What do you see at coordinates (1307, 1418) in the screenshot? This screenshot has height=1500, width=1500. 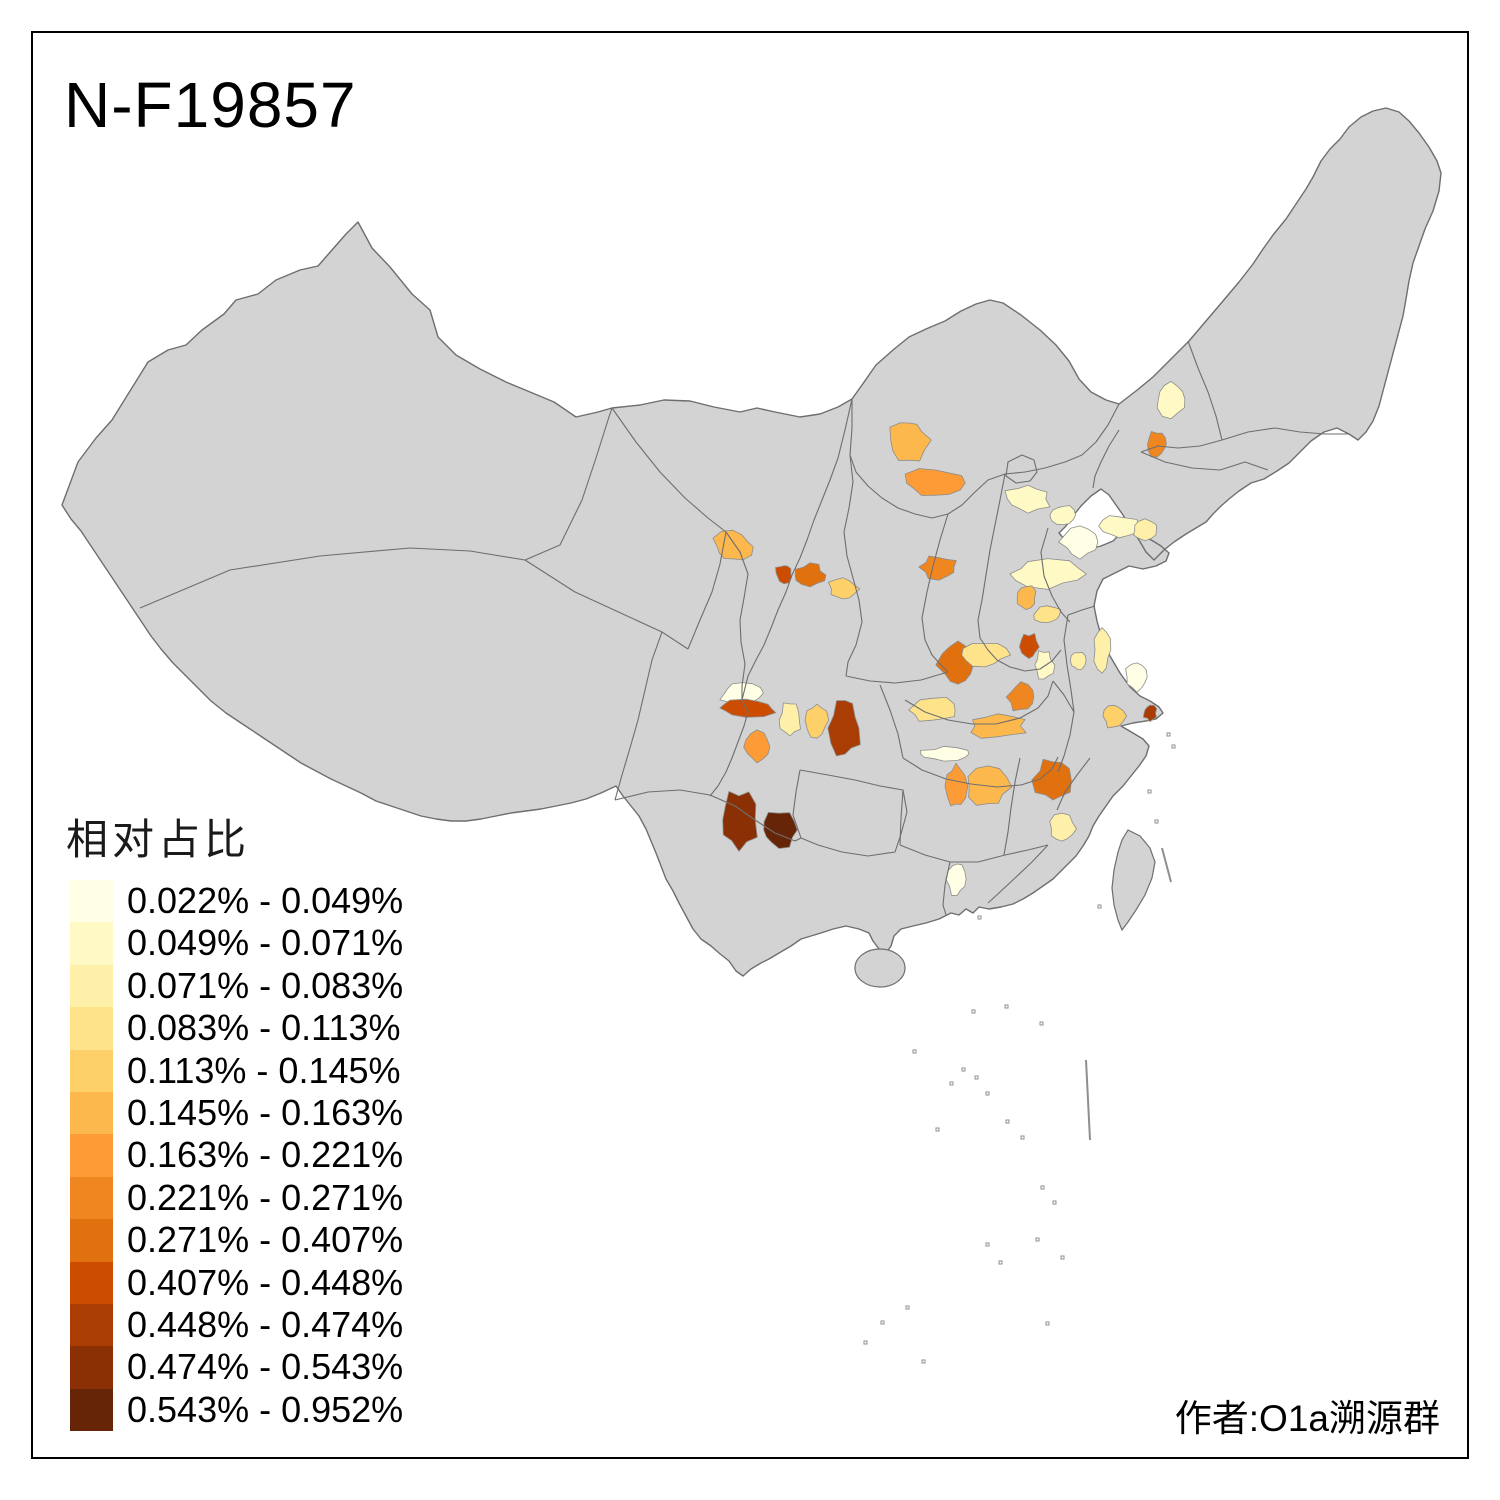 I see `attribution-text: 作者:O1a溯源群` at bounding box center [1307, 1418].